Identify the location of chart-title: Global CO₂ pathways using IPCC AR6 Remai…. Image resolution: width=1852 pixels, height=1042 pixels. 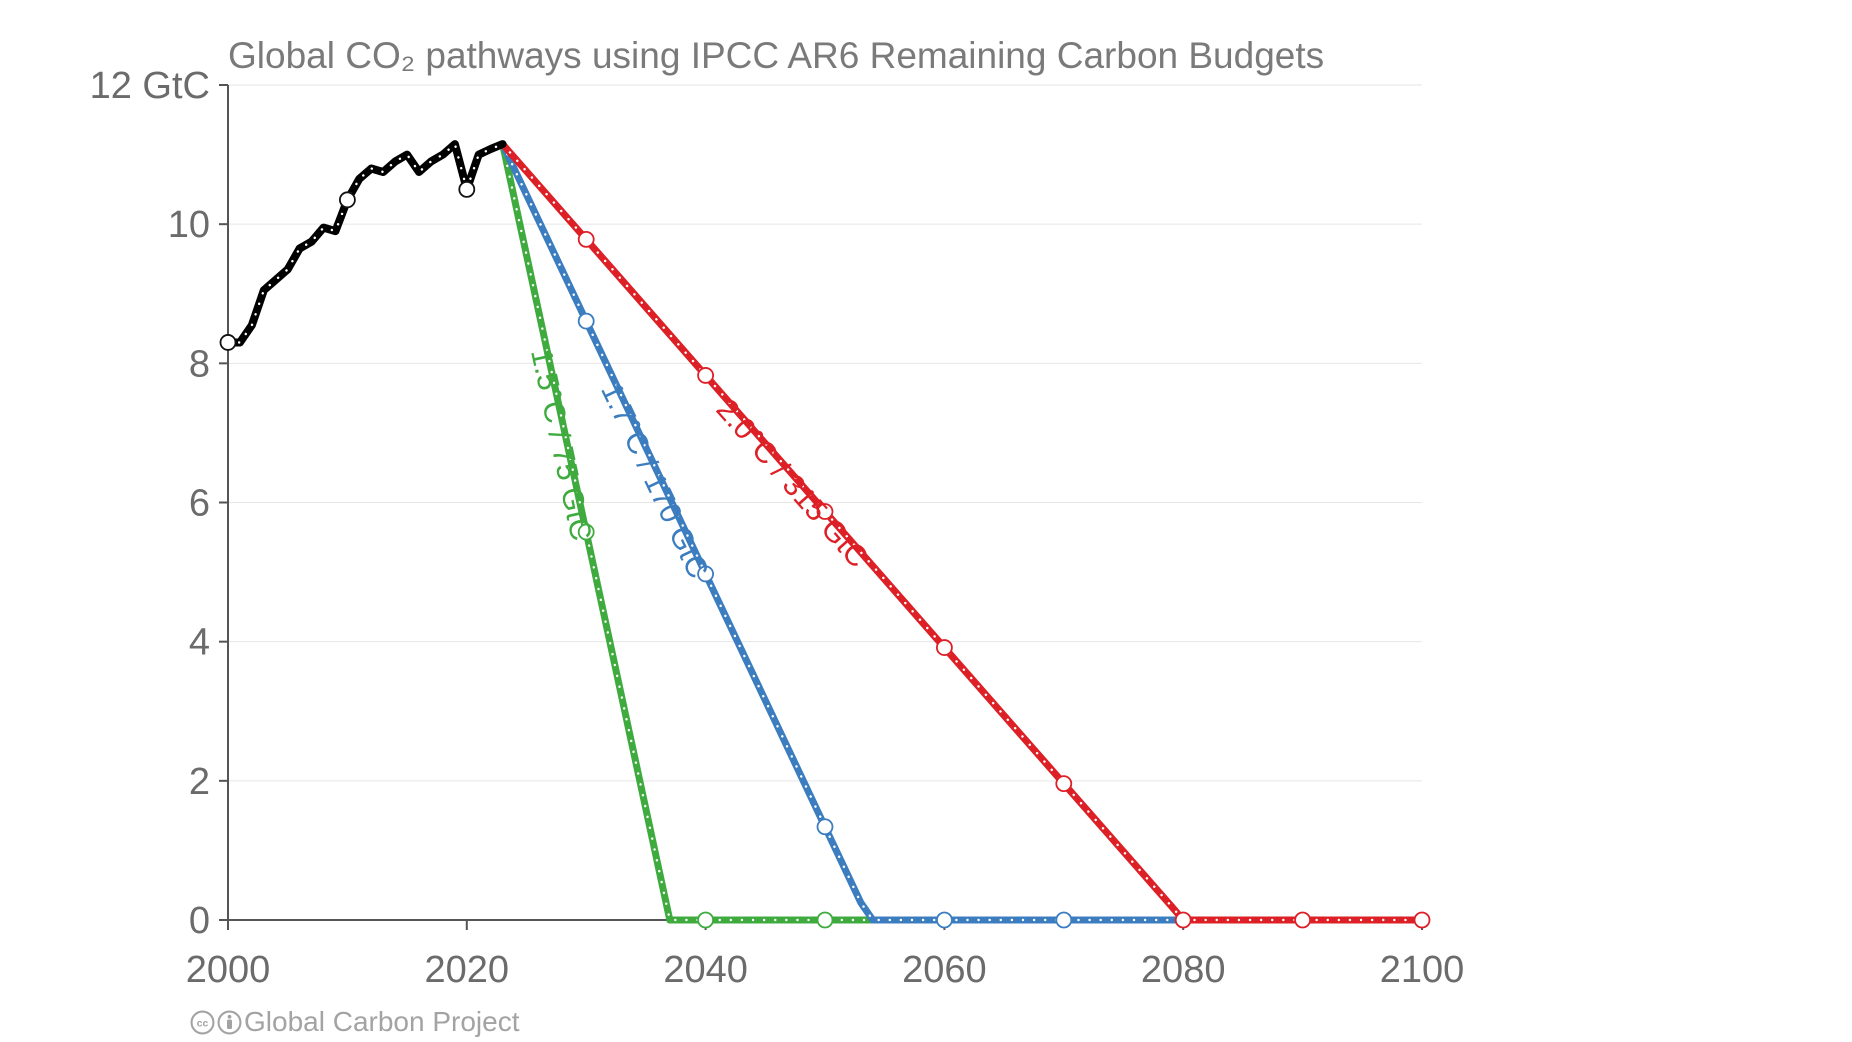
(776, 55).